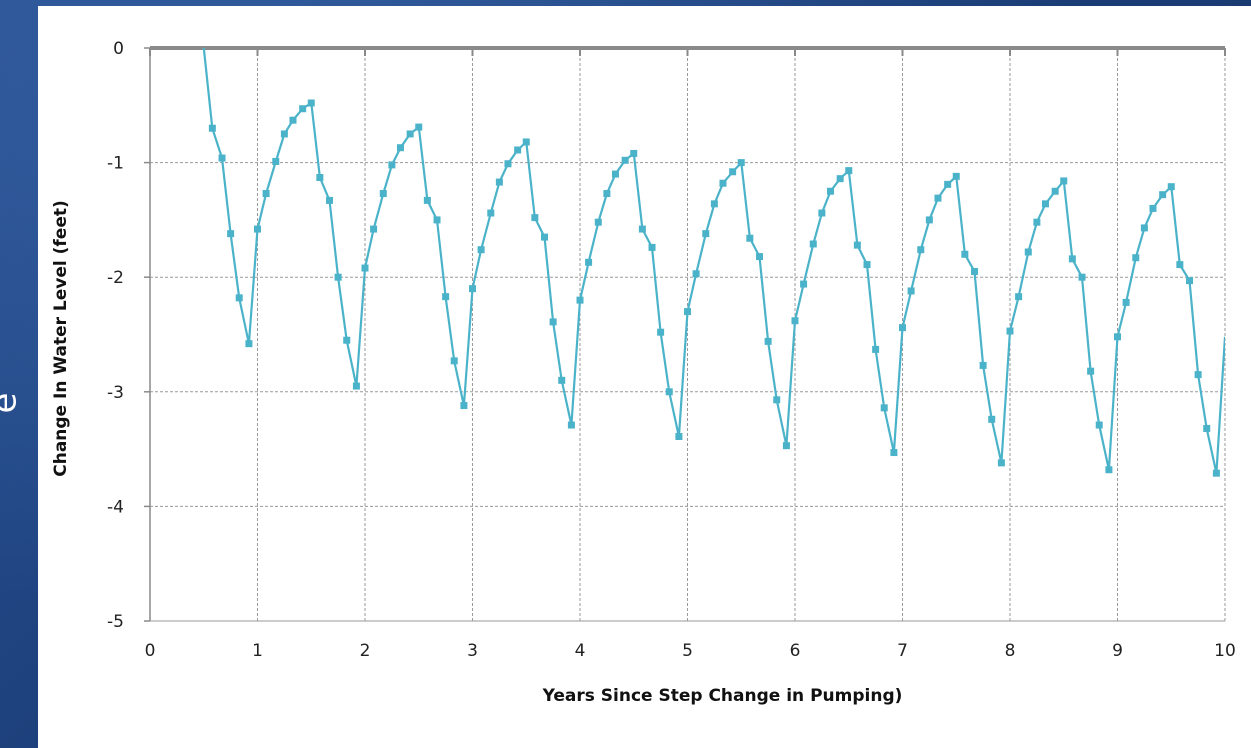 The height and width of the screenshot is (748, 1251). Describe the element at coordinates (12, 403) in the screenshot. I see `slide-stray-glyph: e` at that location.